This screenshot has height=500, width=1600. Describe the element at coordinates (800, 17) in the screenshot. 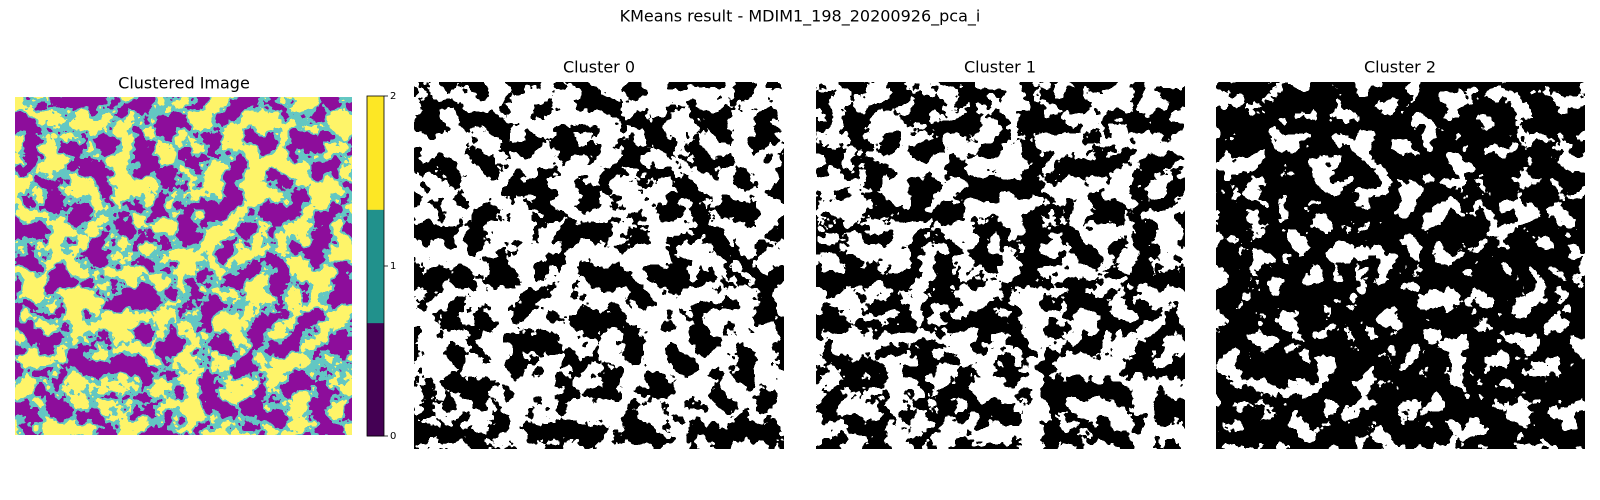

I see `figure-title: KMeans result - MDIM1_198_20200926_pca_i` at that location.